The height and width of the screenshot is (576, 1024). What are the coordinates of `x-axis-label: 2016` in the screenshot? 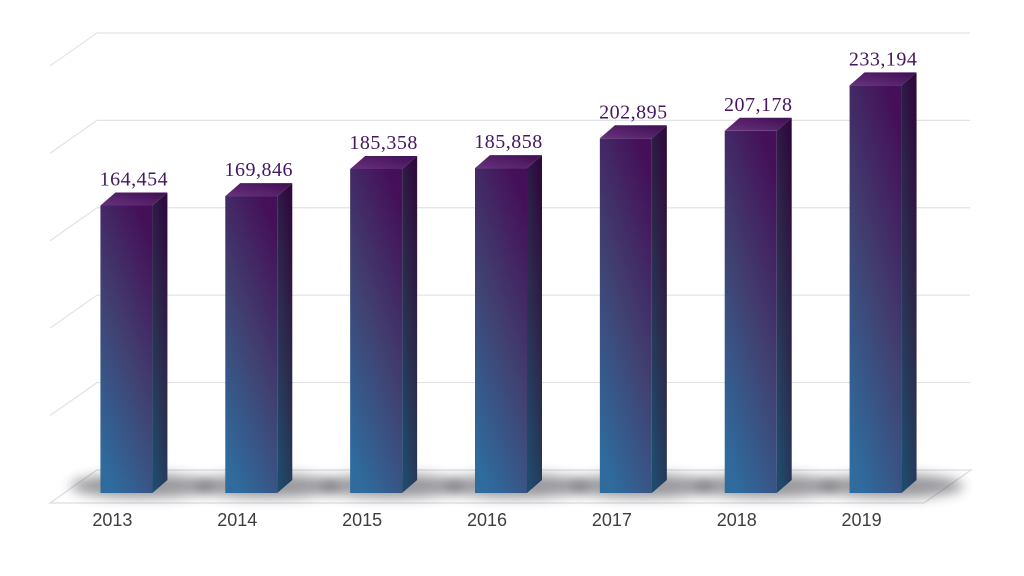 It's located at (487, 520).